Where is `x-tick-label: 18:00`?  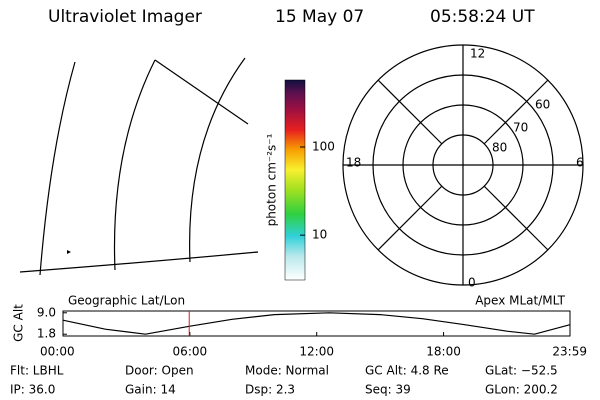 x-tick-label: 18:00 is located at coordinates (443, 352).